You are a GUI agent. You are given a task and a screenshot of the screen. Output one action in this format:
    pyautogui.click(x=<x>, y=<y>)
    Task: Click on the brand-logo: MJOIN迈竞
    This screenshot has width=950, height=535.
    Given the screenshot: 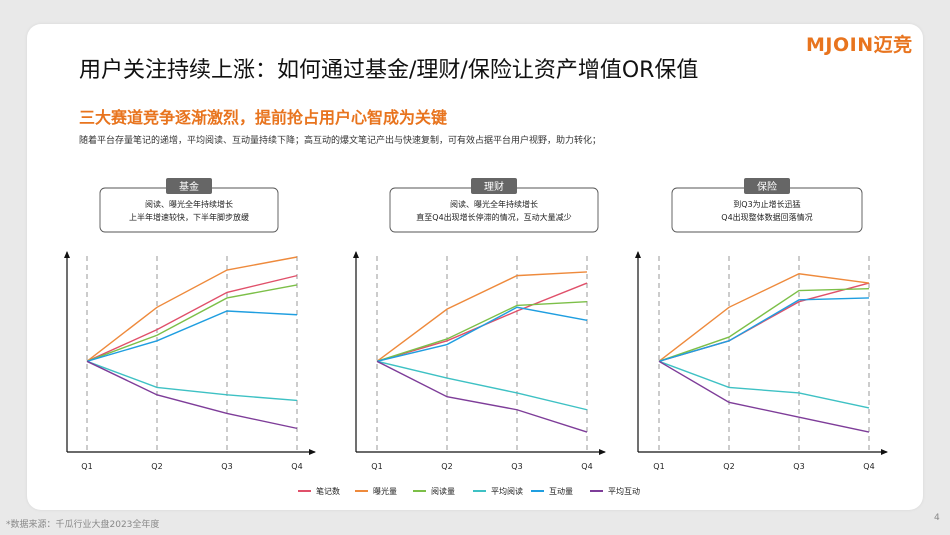 What is the action you would take?
    pyautogui.click(x=859, y=45)
    